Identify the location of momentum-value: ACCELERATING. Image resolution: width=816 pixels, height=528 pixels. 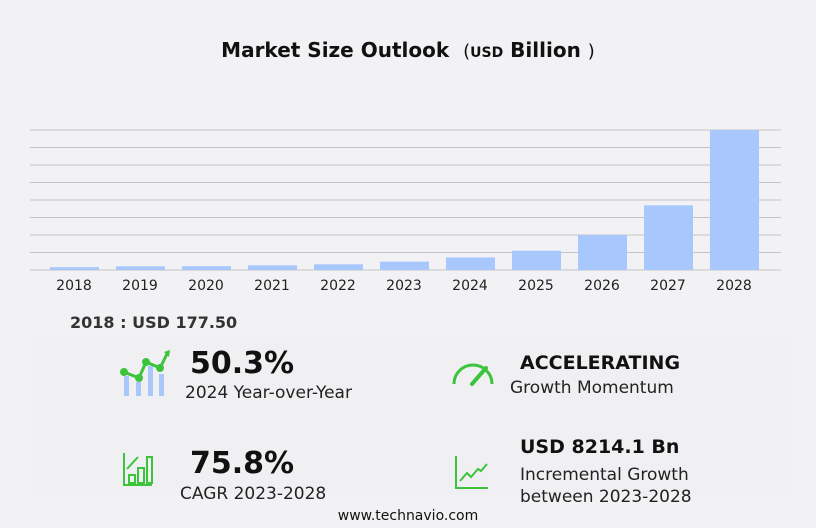
(600, 363).